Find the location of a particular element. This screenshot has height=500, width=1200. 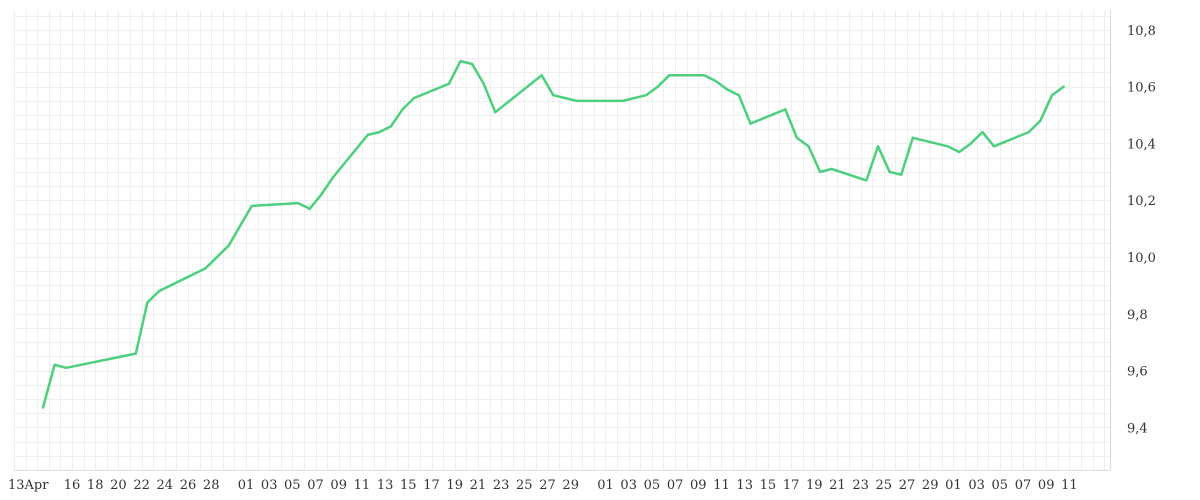

y-tick-label: 10,0 is located at coordinates (1141, 258).